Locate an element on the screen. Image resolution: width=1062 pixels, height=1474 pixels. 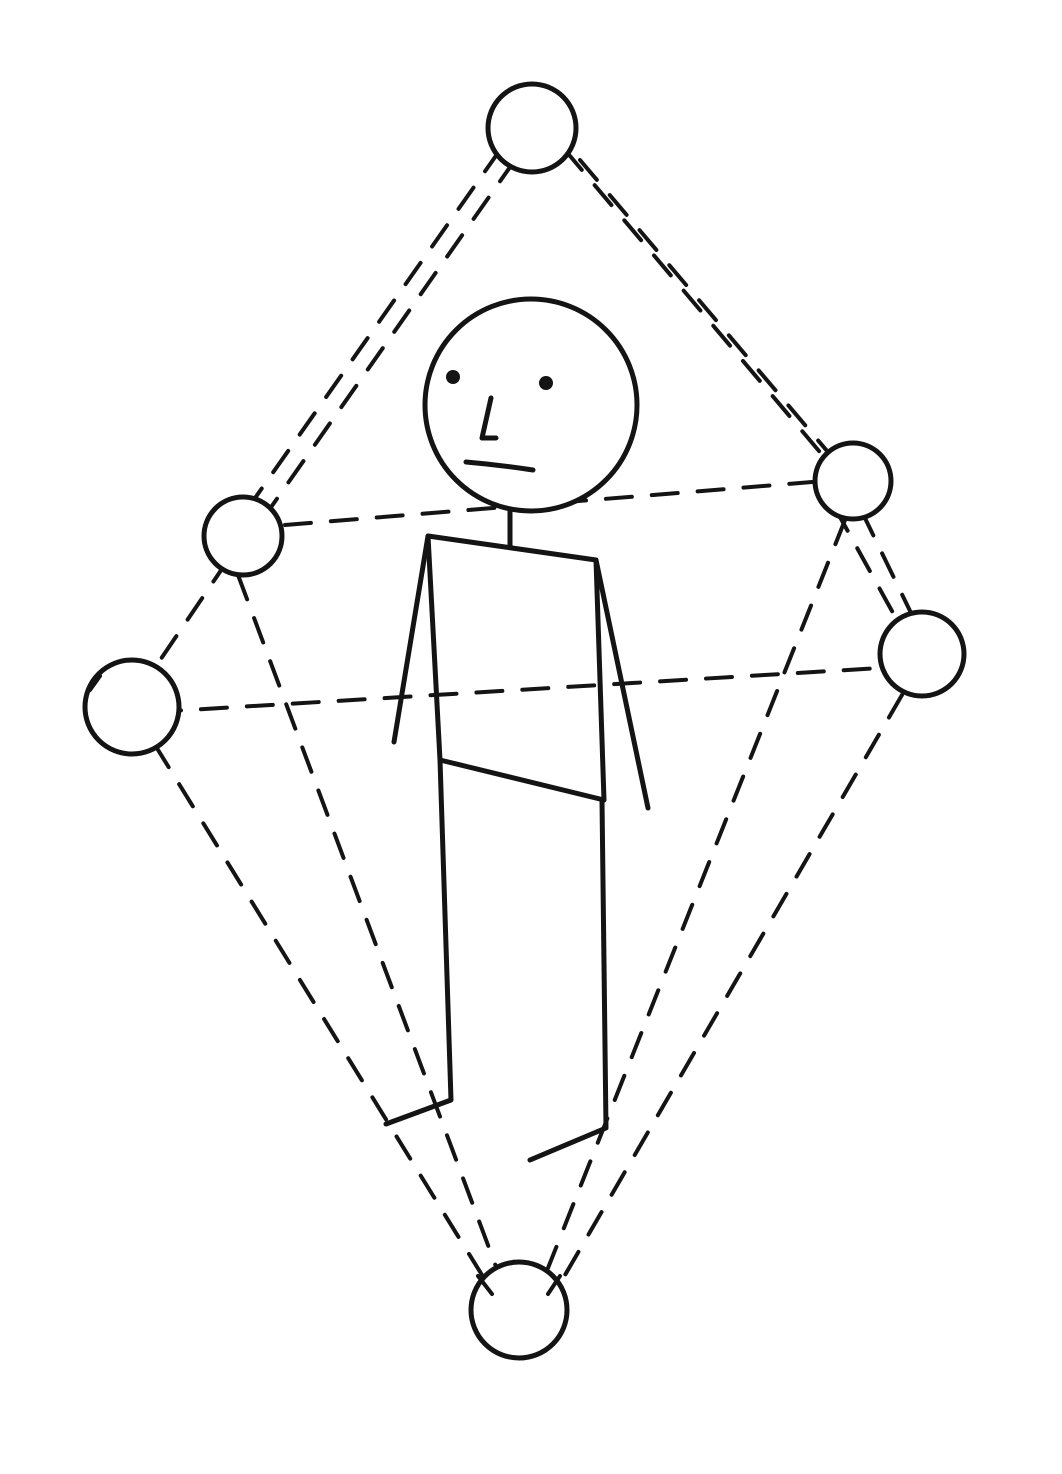
figure-left-leg is located at coordinates (418, 942).